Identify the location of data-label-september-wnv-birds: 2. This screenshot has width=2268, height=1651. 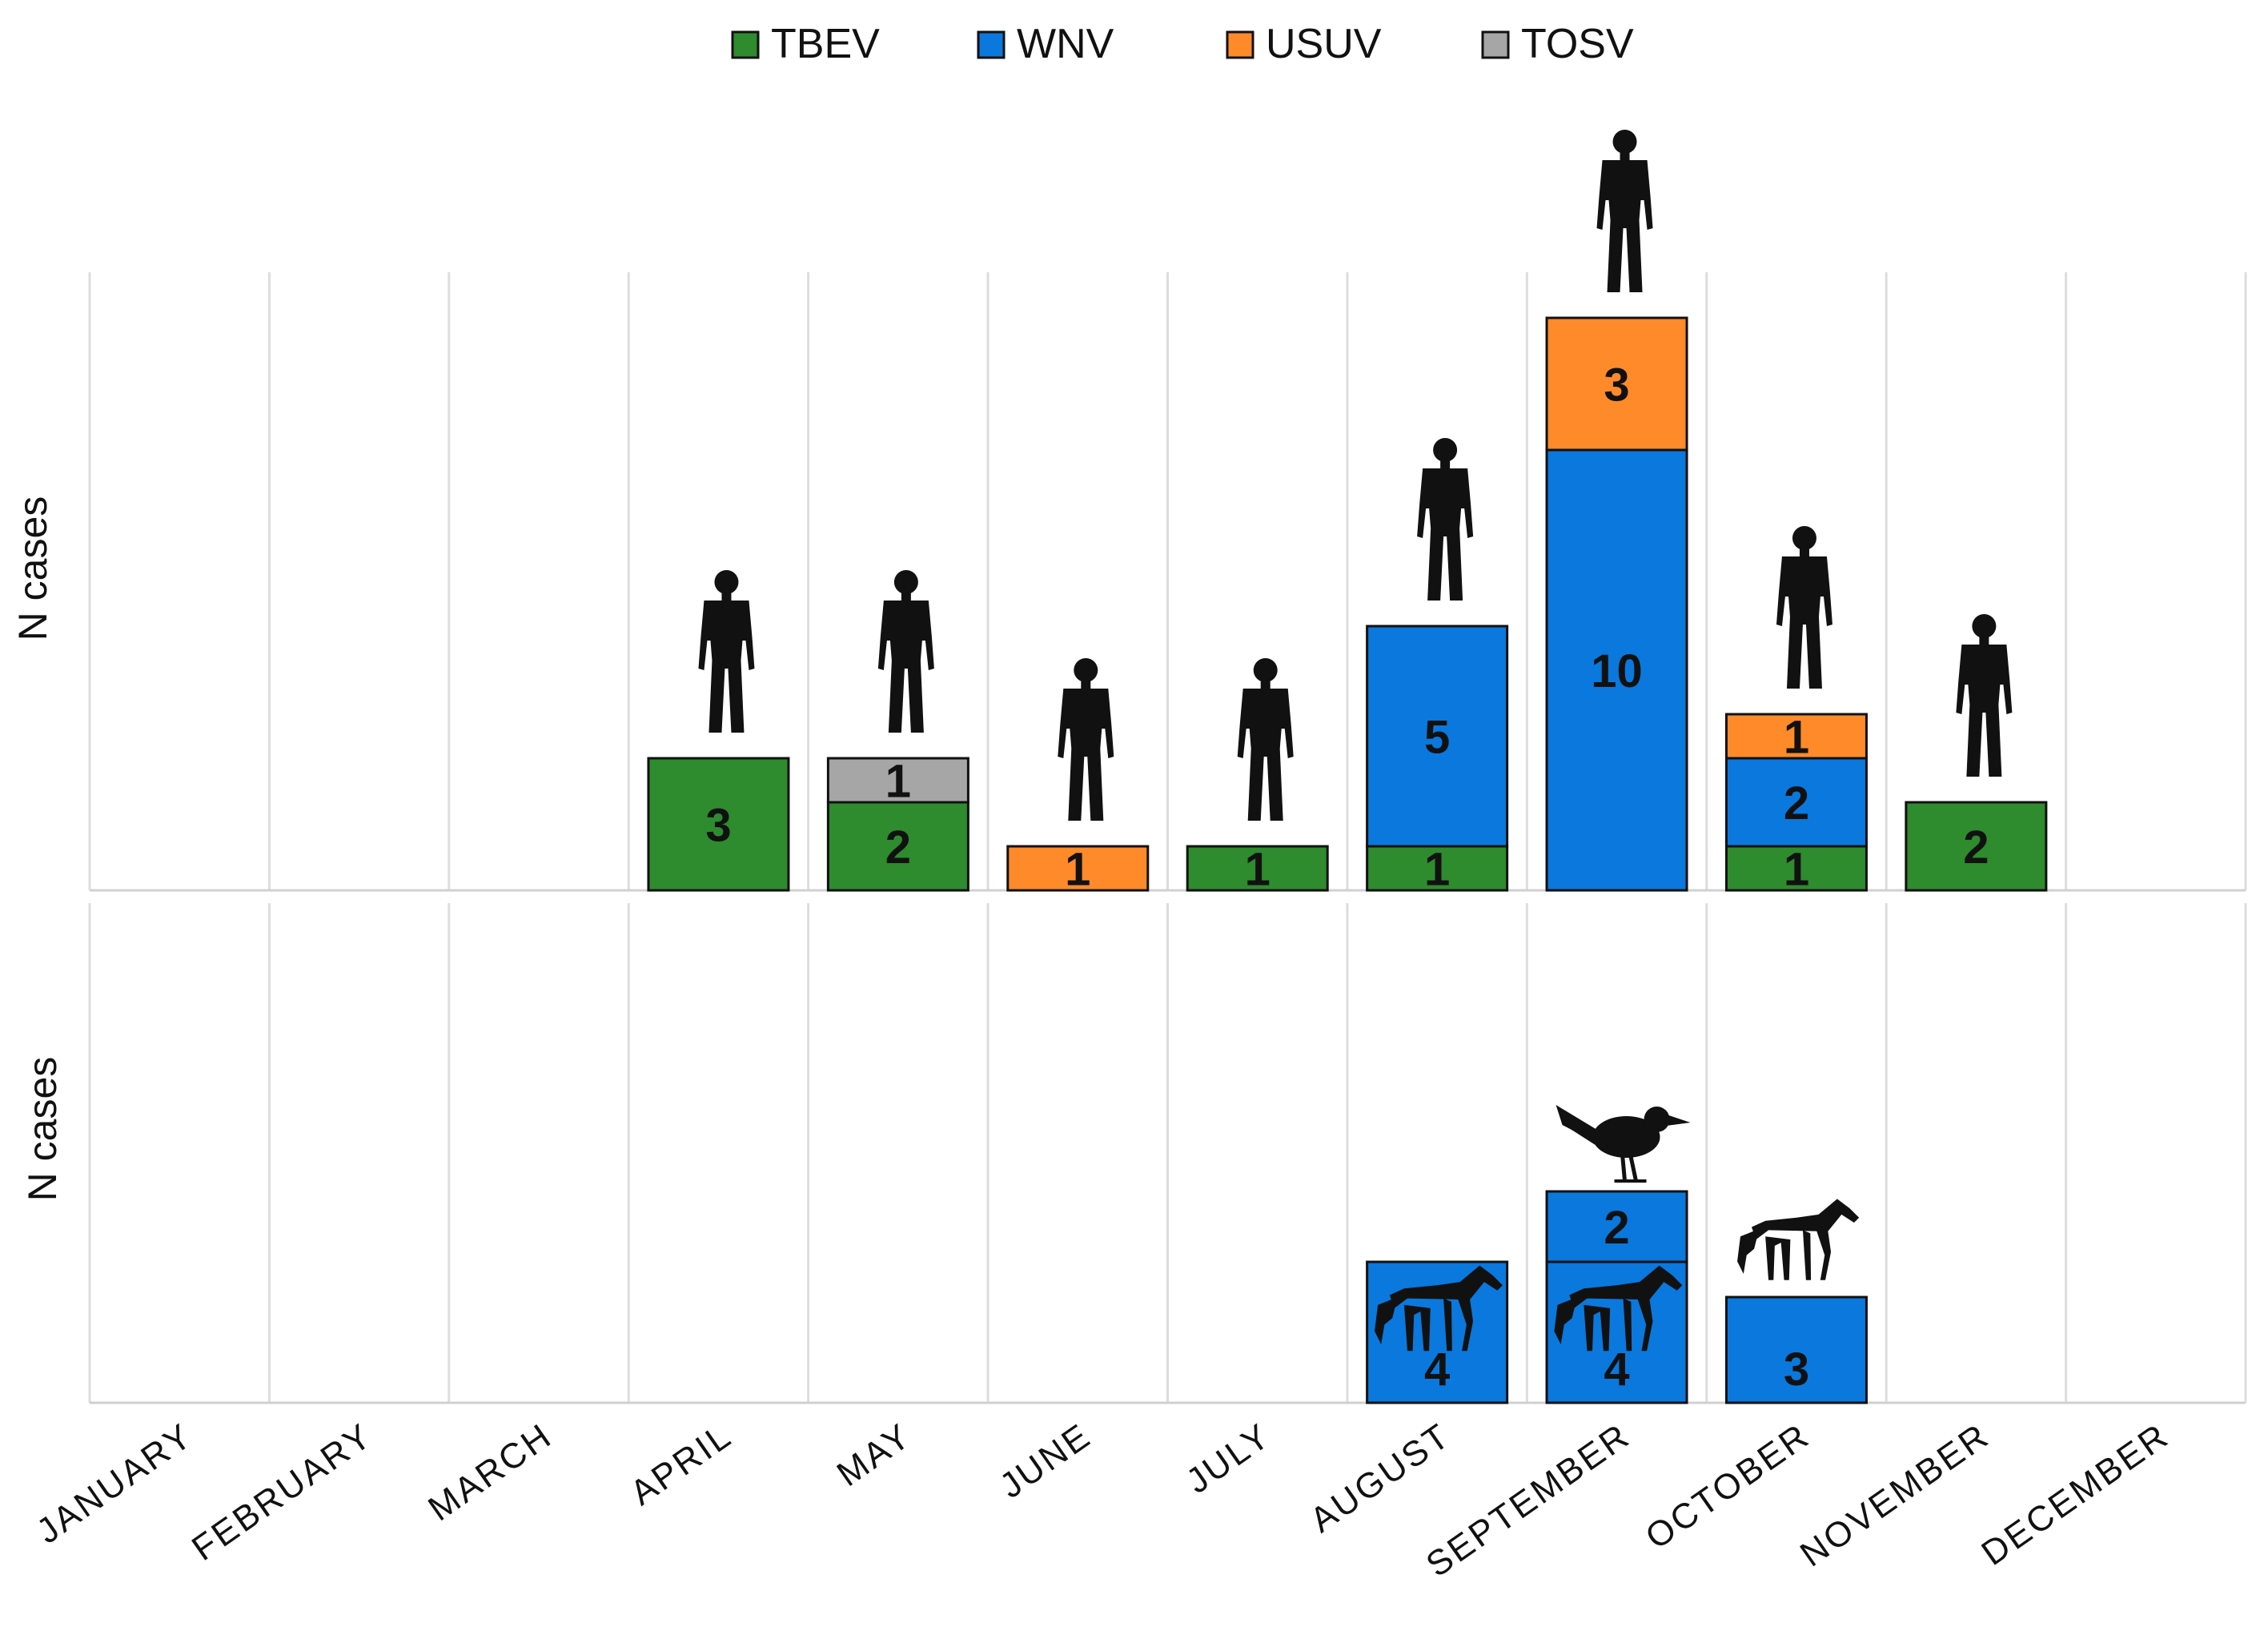
(1616, 1228).